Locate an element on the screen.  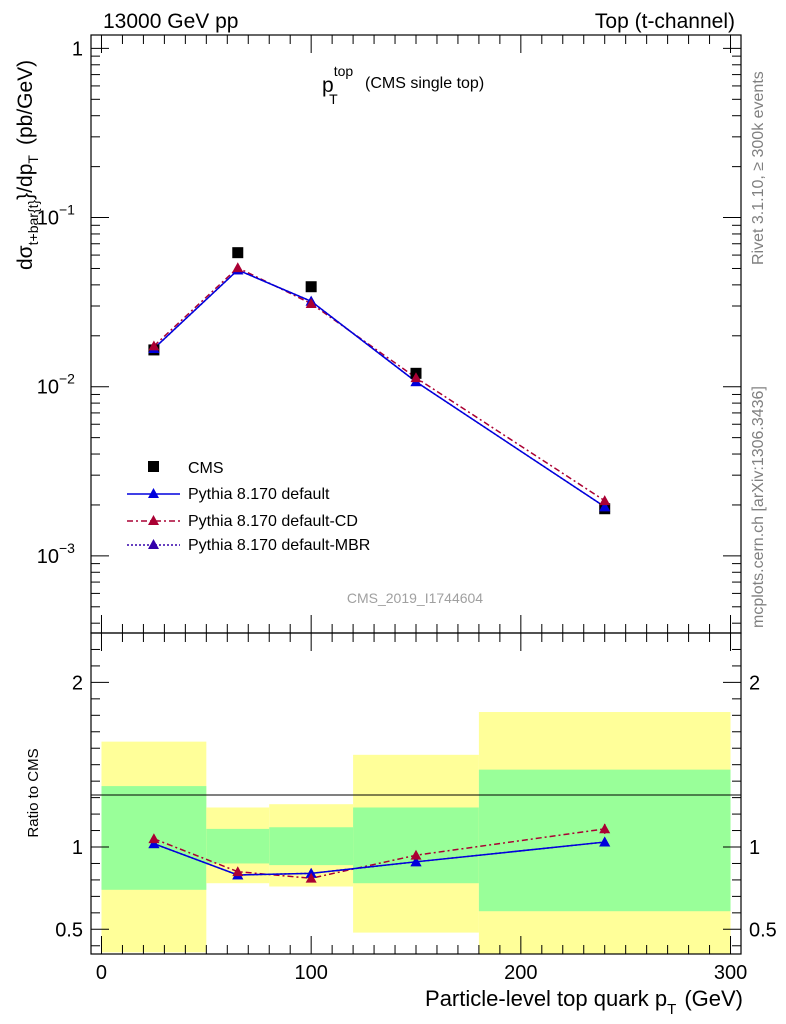
main-ytick-label-0: 1 is located at coordinates (77, 49).